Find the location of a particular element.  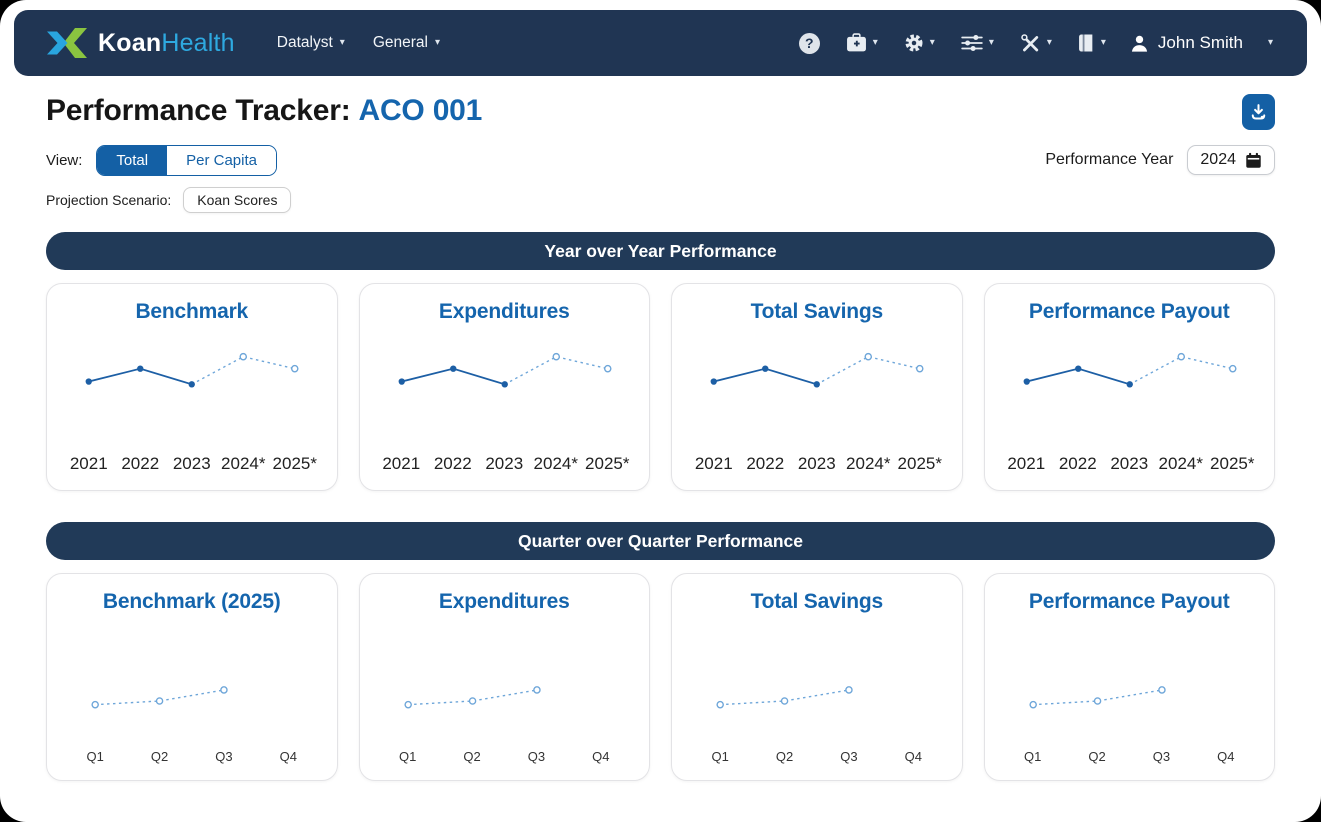

performance-year-picker: 2024 is located at coordinates (1231, 160).